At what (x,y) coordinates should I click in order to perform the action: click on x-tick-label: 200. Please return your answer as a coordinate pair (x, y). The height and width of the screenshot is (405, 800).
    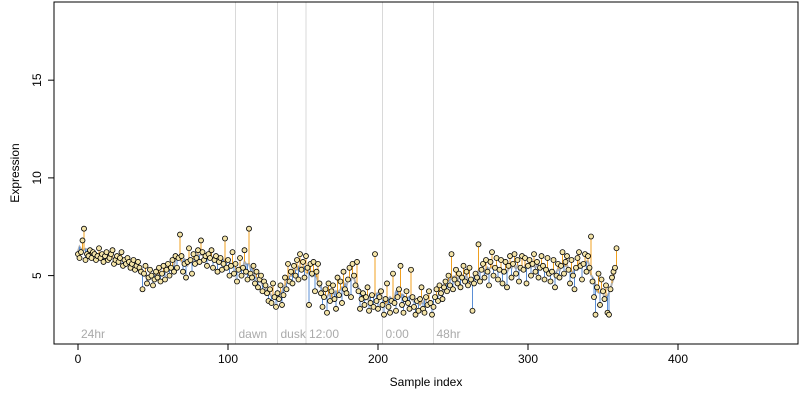
    Looking at the image, I should click on (378, 359).